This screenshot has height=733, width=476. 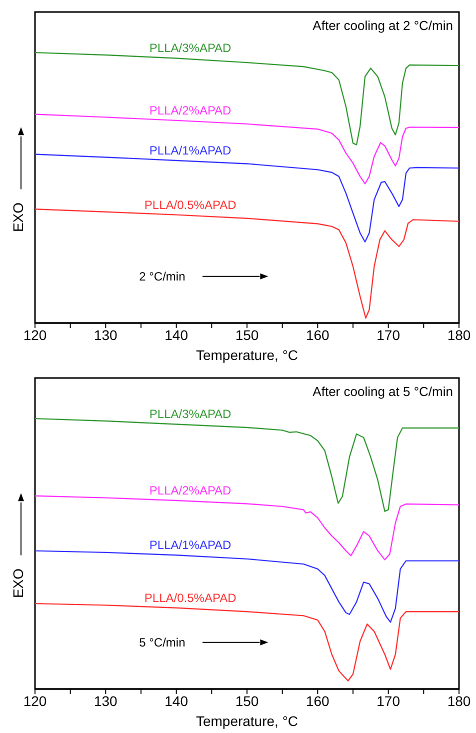 I want to click on text: After cooling at 2 °C/min, so click(x=382, y=25).